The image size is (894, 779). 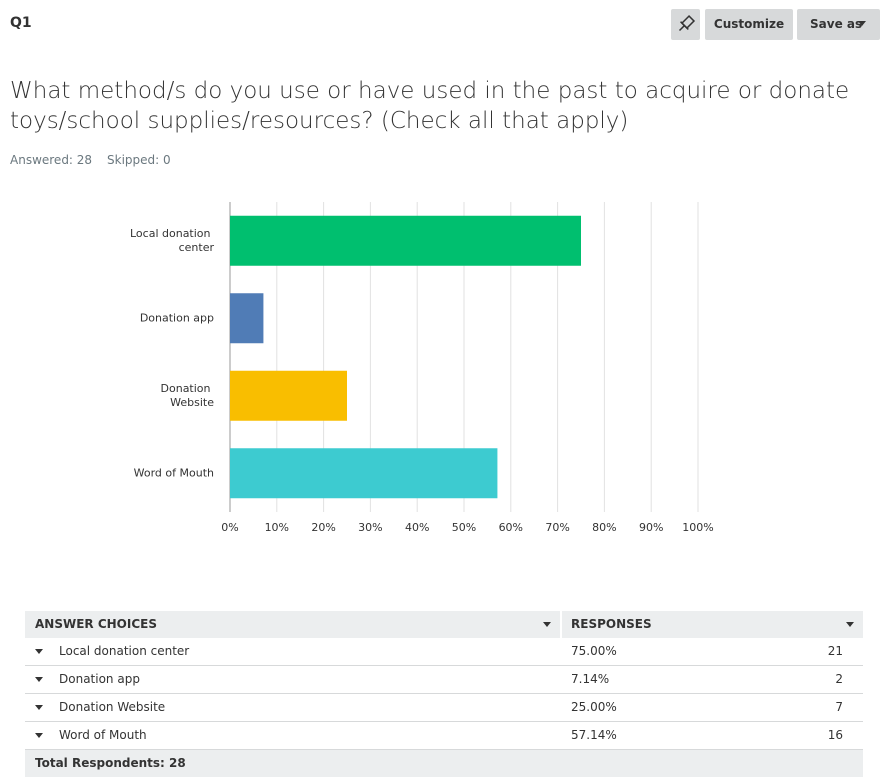 I want to click on x-tick-label: 10%, so click(x=277, y=527).